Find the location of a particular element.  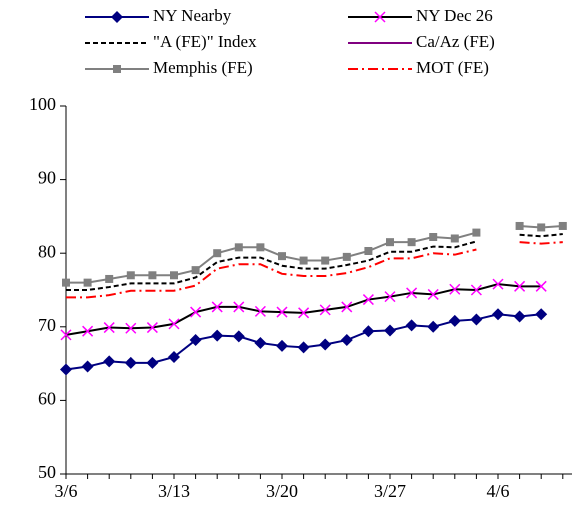

legend-label: "A (FE)" Index is located at coordinates (205, 41).